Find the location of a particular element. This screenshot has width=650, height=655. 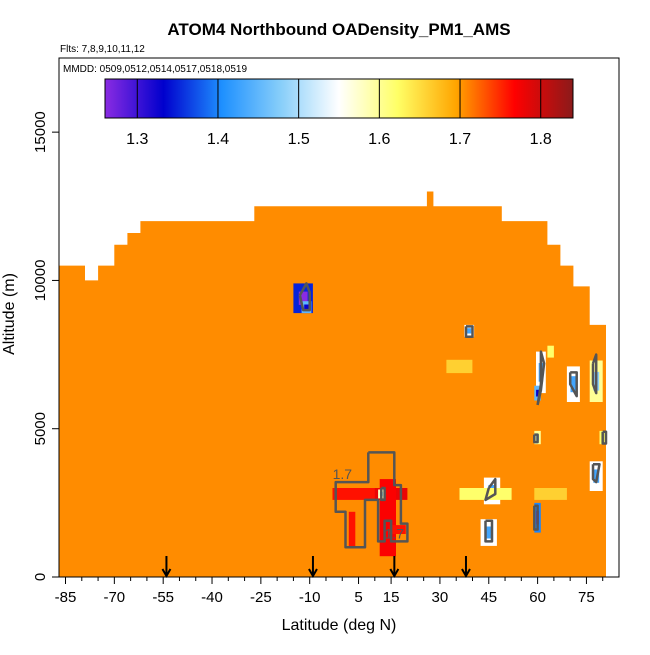

contour-label-1: 1.7 is located at coordinates (395, 533).